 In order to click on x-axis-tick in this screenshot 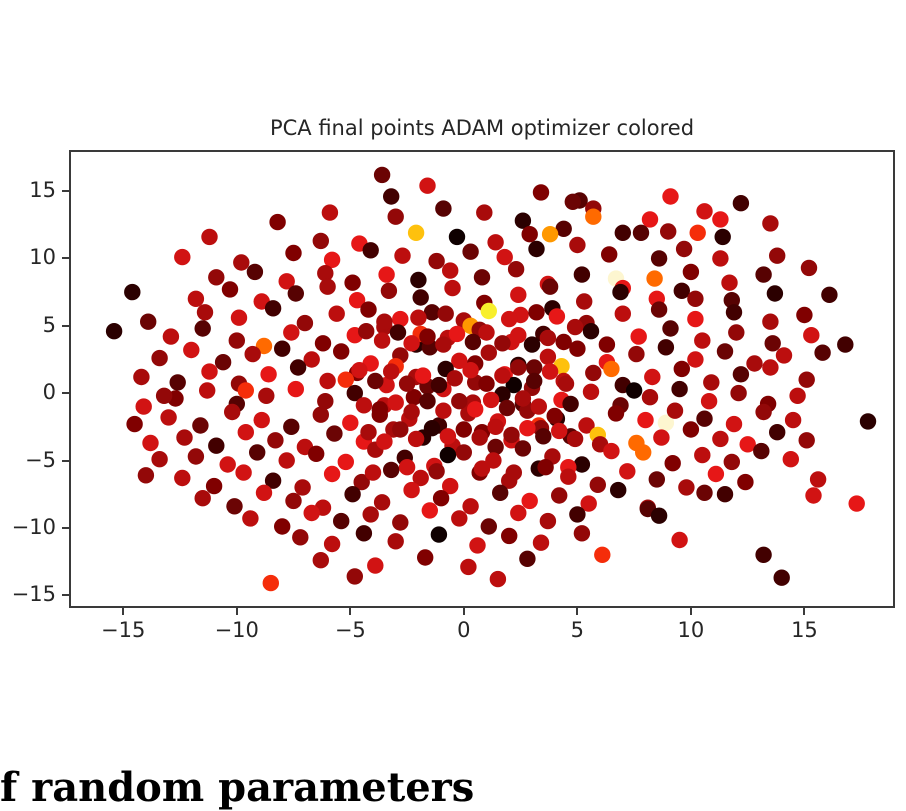, I will do `click(577, 611)`.